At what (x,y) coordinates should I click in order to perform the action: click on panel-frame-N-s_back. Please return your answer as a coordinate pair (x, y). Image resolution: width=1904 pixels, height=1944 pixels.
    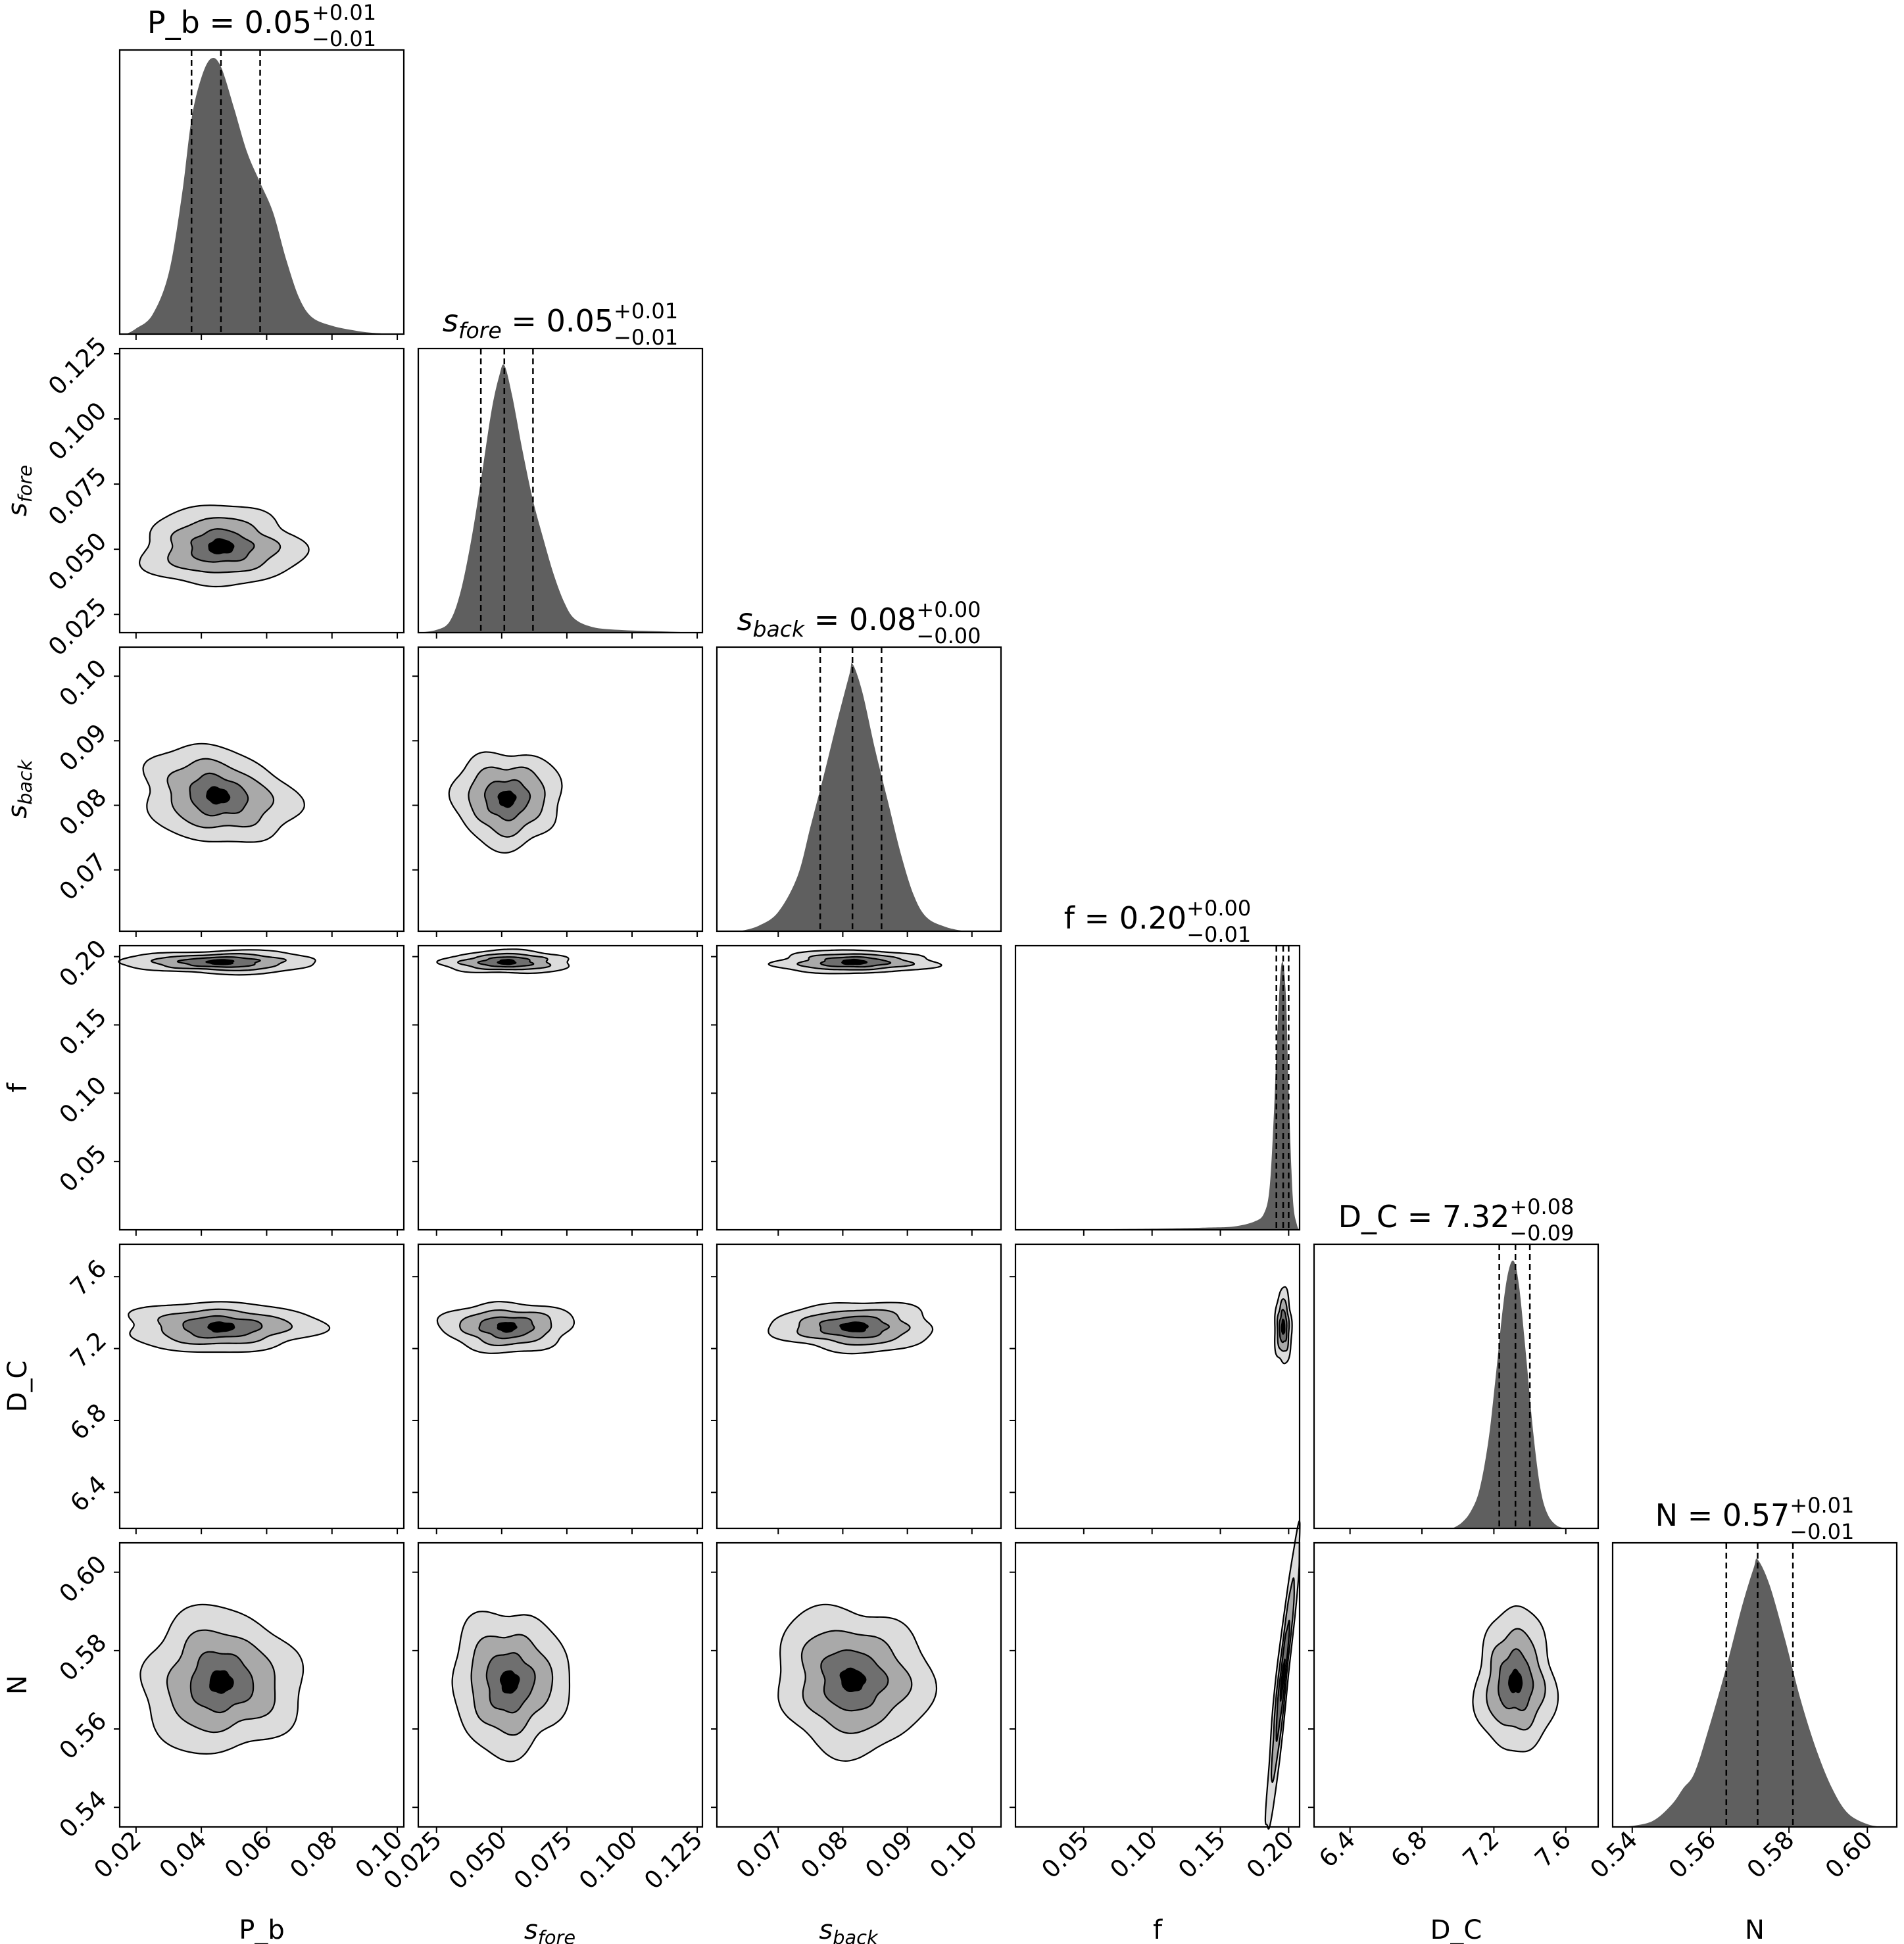
    Looking at the image, I should click on (859, 1685).